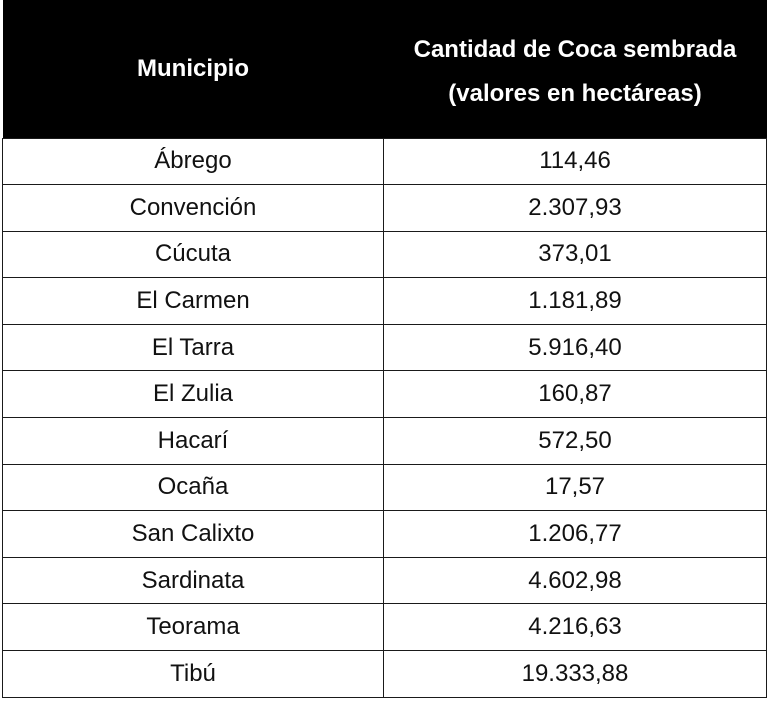 This screenshot has width=768, height=708. What do you see at coordinates (575, 627) in the screenshot?
I see `cell-valor: 4.216,63` at bounding box center [575, 627].